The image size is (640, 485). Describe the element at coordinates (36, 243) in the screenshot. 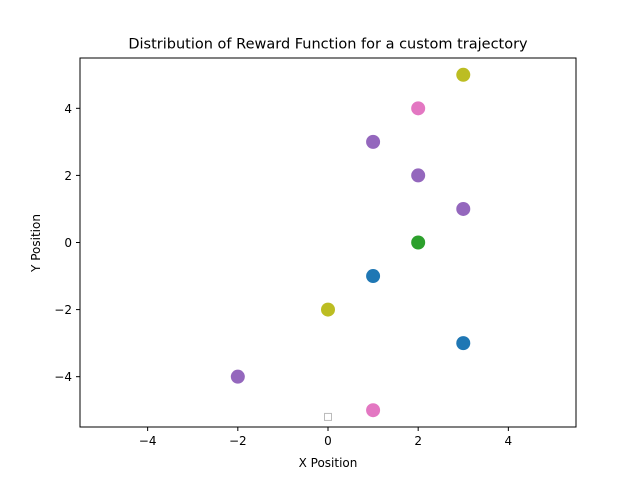

I see `y-axis-label: Y Position` at that location.